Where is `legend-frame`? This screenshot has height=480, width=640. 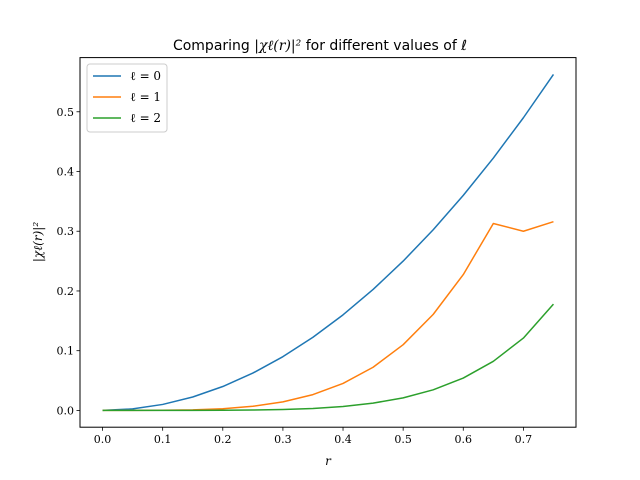
legend-frame is located at coordinates (127, 98).